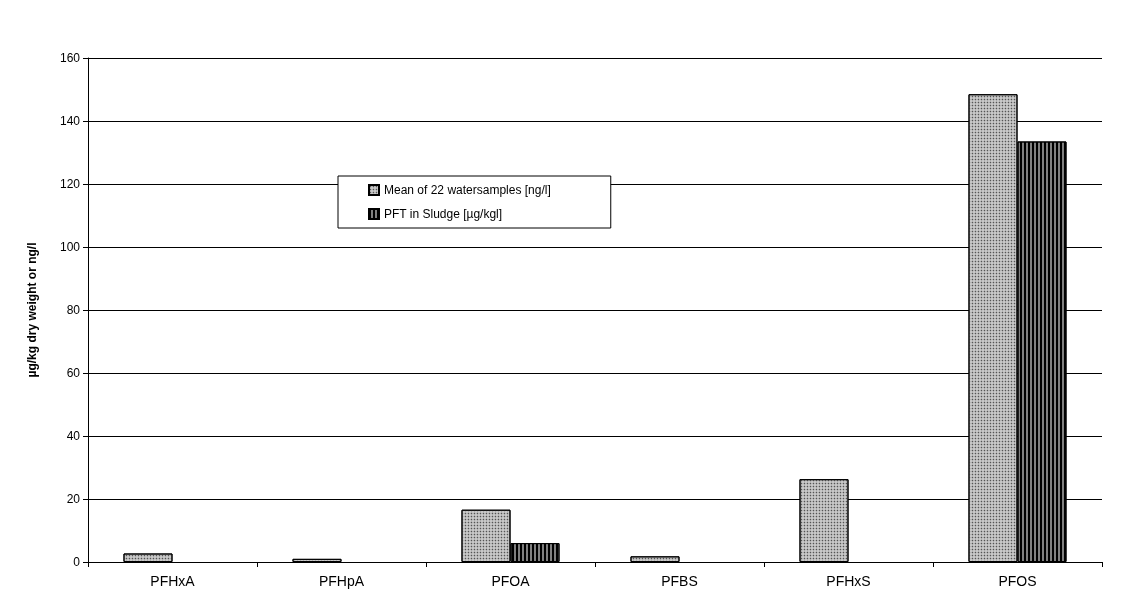 The width and height of the screenshot is (1134, 615). What do you see at coordinates (70, 121) in the screenshot?
I see `y-tick-label: 140` at bounding box center [70, 121].